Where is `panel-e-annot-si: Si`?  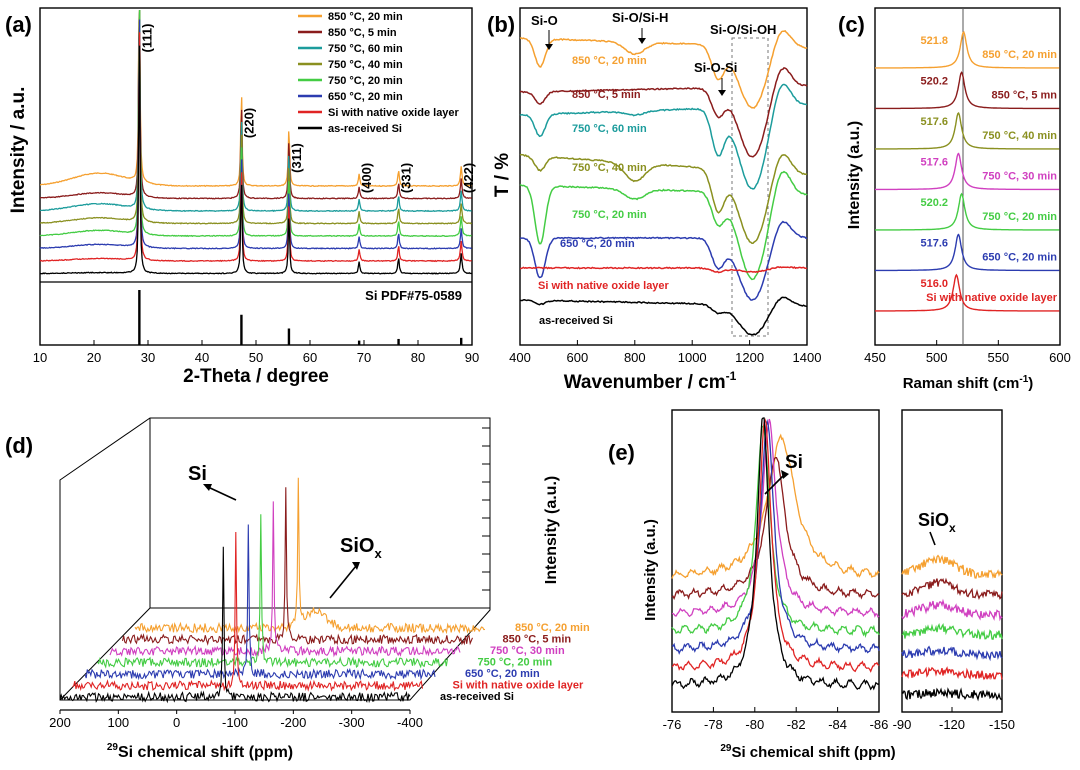
panel-e-annot-si: Si is located at coordinates (794, 462).